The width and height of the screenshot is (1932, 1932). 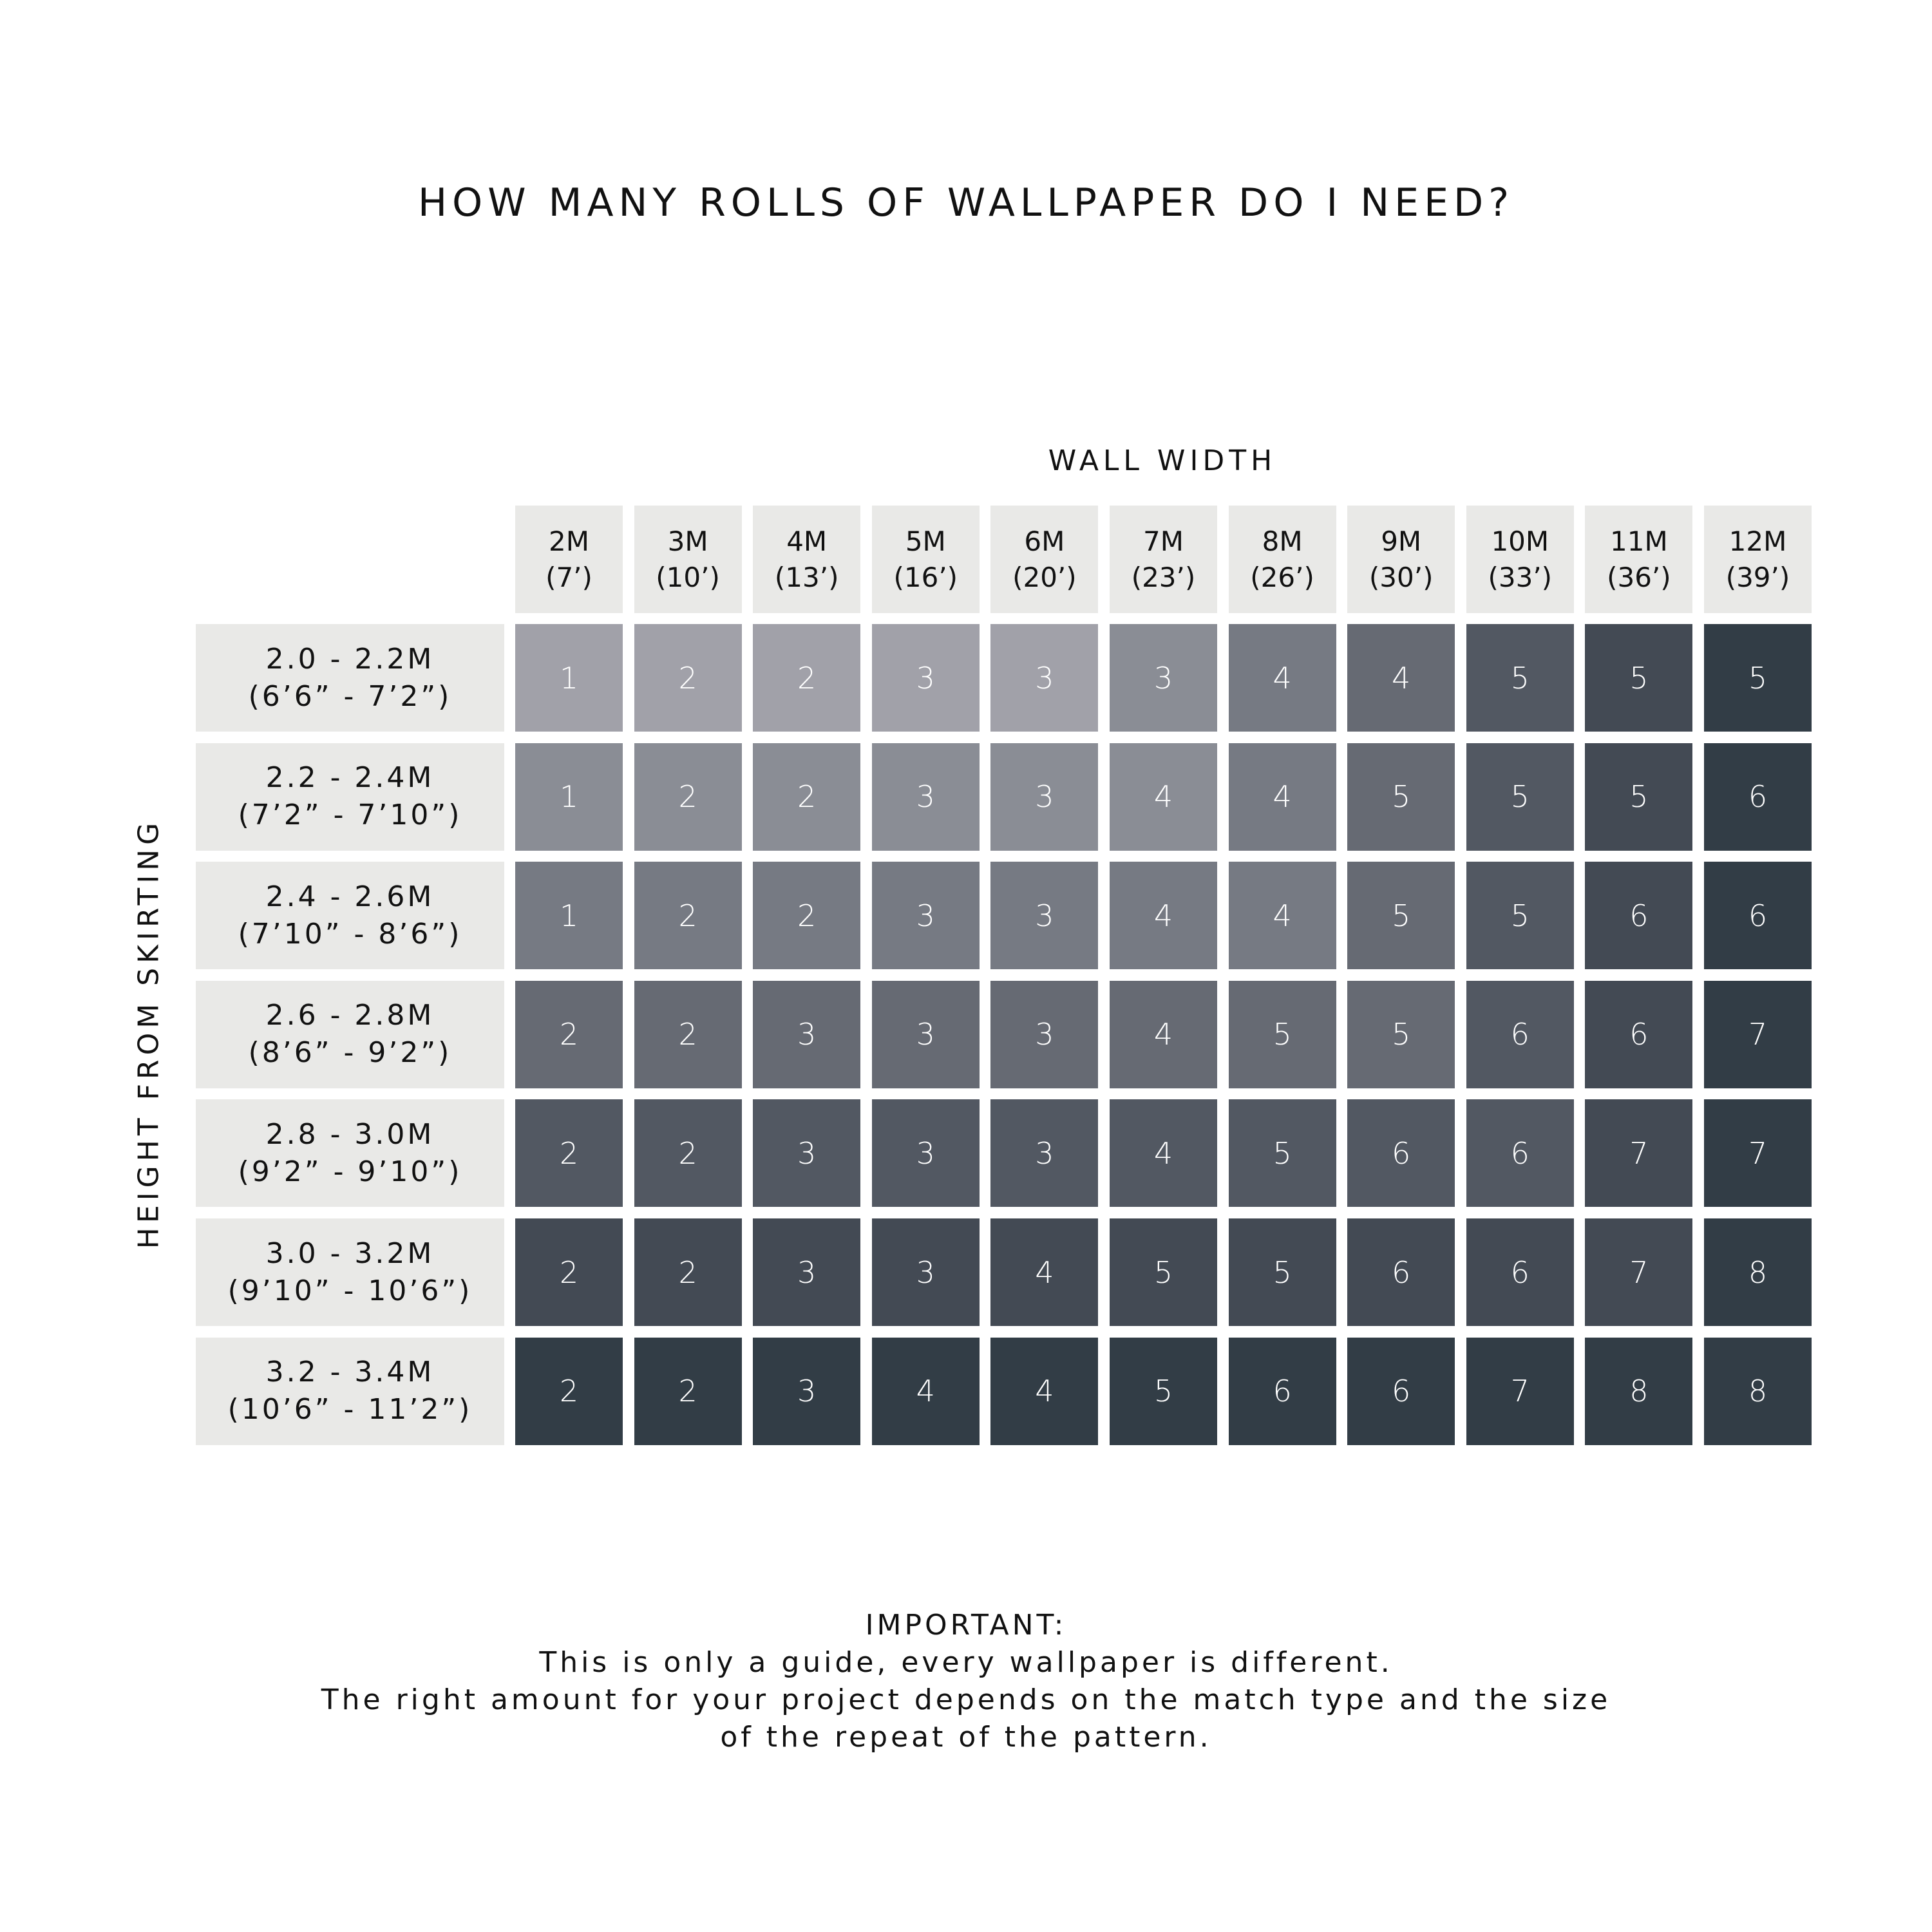 What do you see at coordinates (569, 559) in the screenshot?
I see `column-header: 2M (7’)` at bounding box center [569, 559].